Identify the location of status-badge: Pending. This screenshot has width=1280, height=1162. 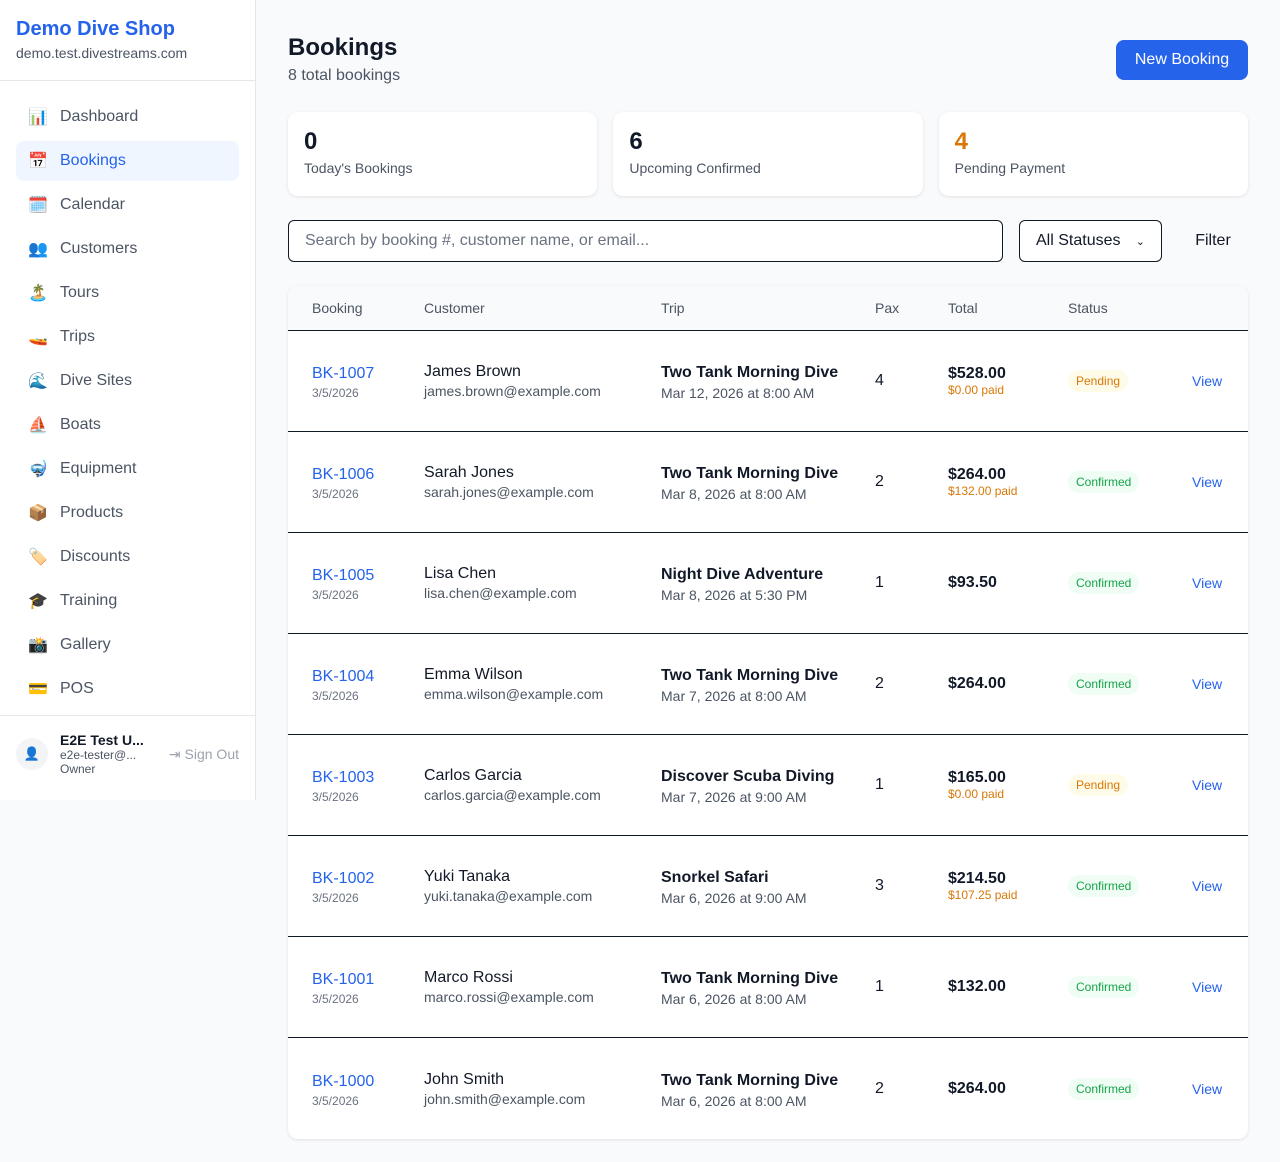
(1098, 785).